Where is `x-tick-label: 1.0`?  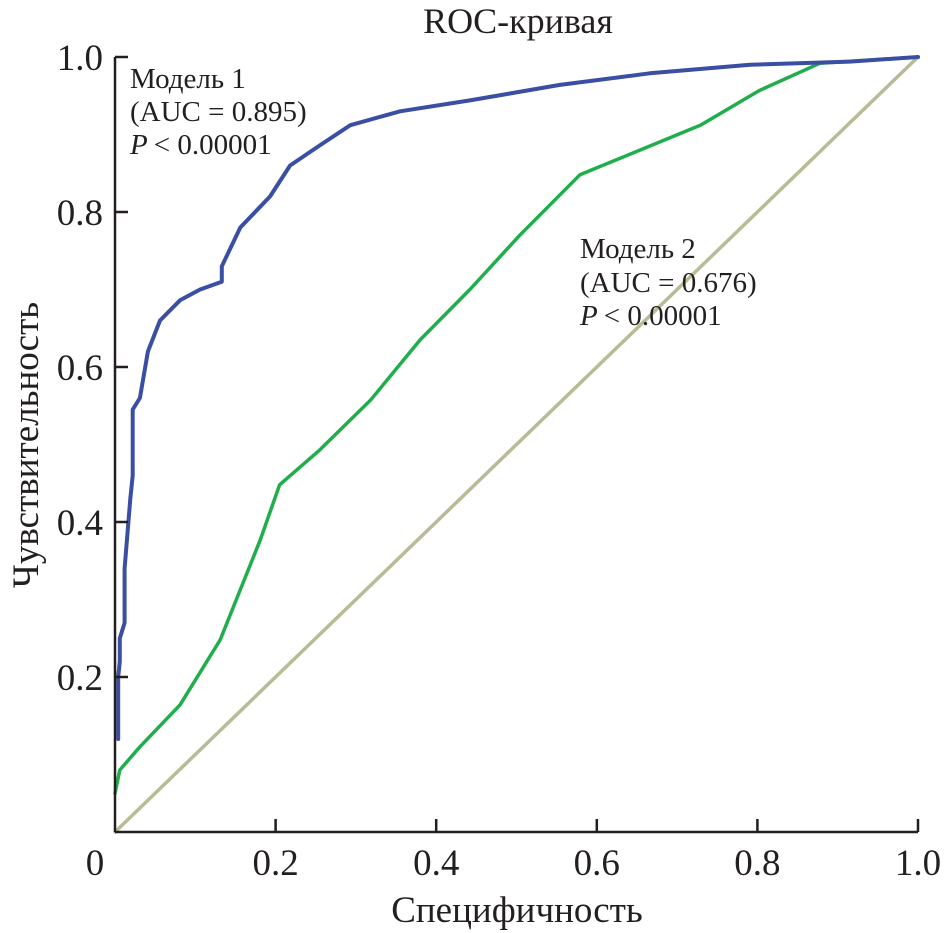
x-tick-label: 1.0 is located at coordinates (918, 863).